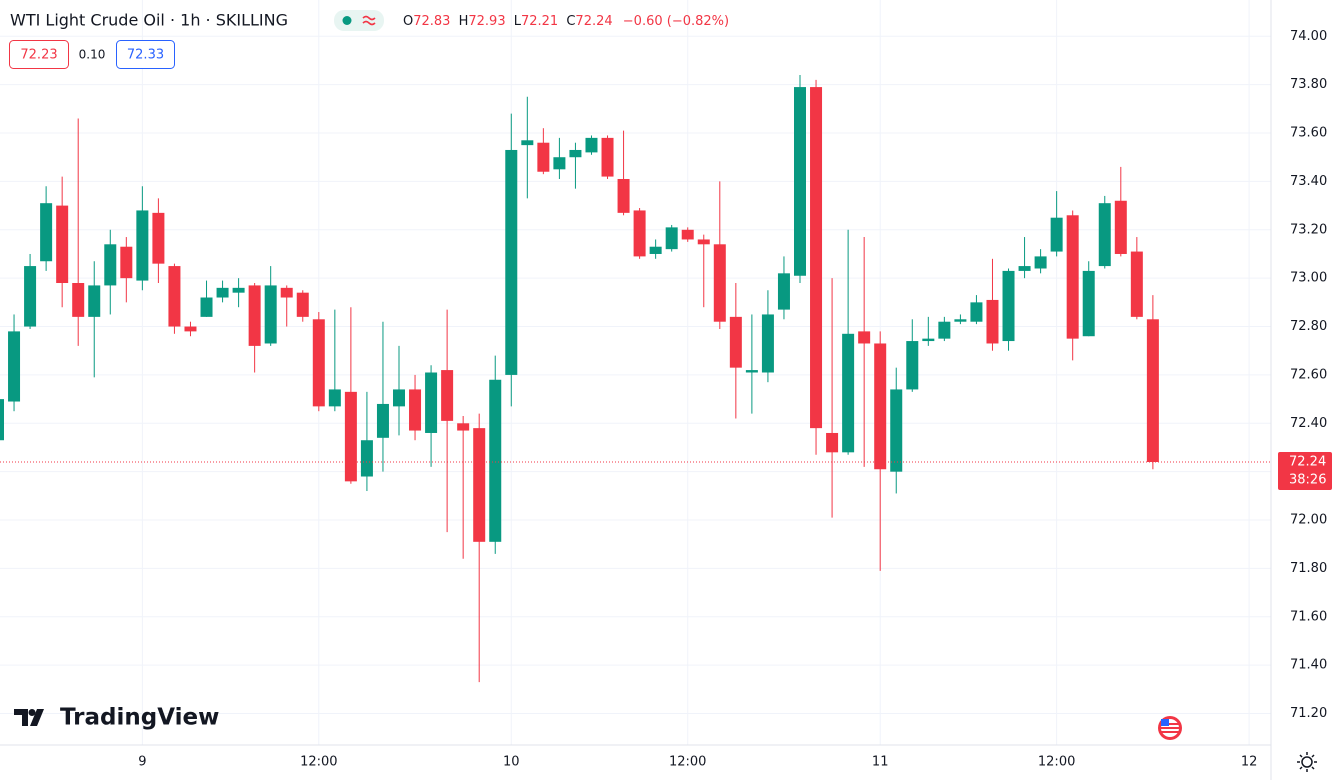 This screenshot has width=1341, height=780. I want to click on y-tick-label: 71.40, so click(1308, 665).